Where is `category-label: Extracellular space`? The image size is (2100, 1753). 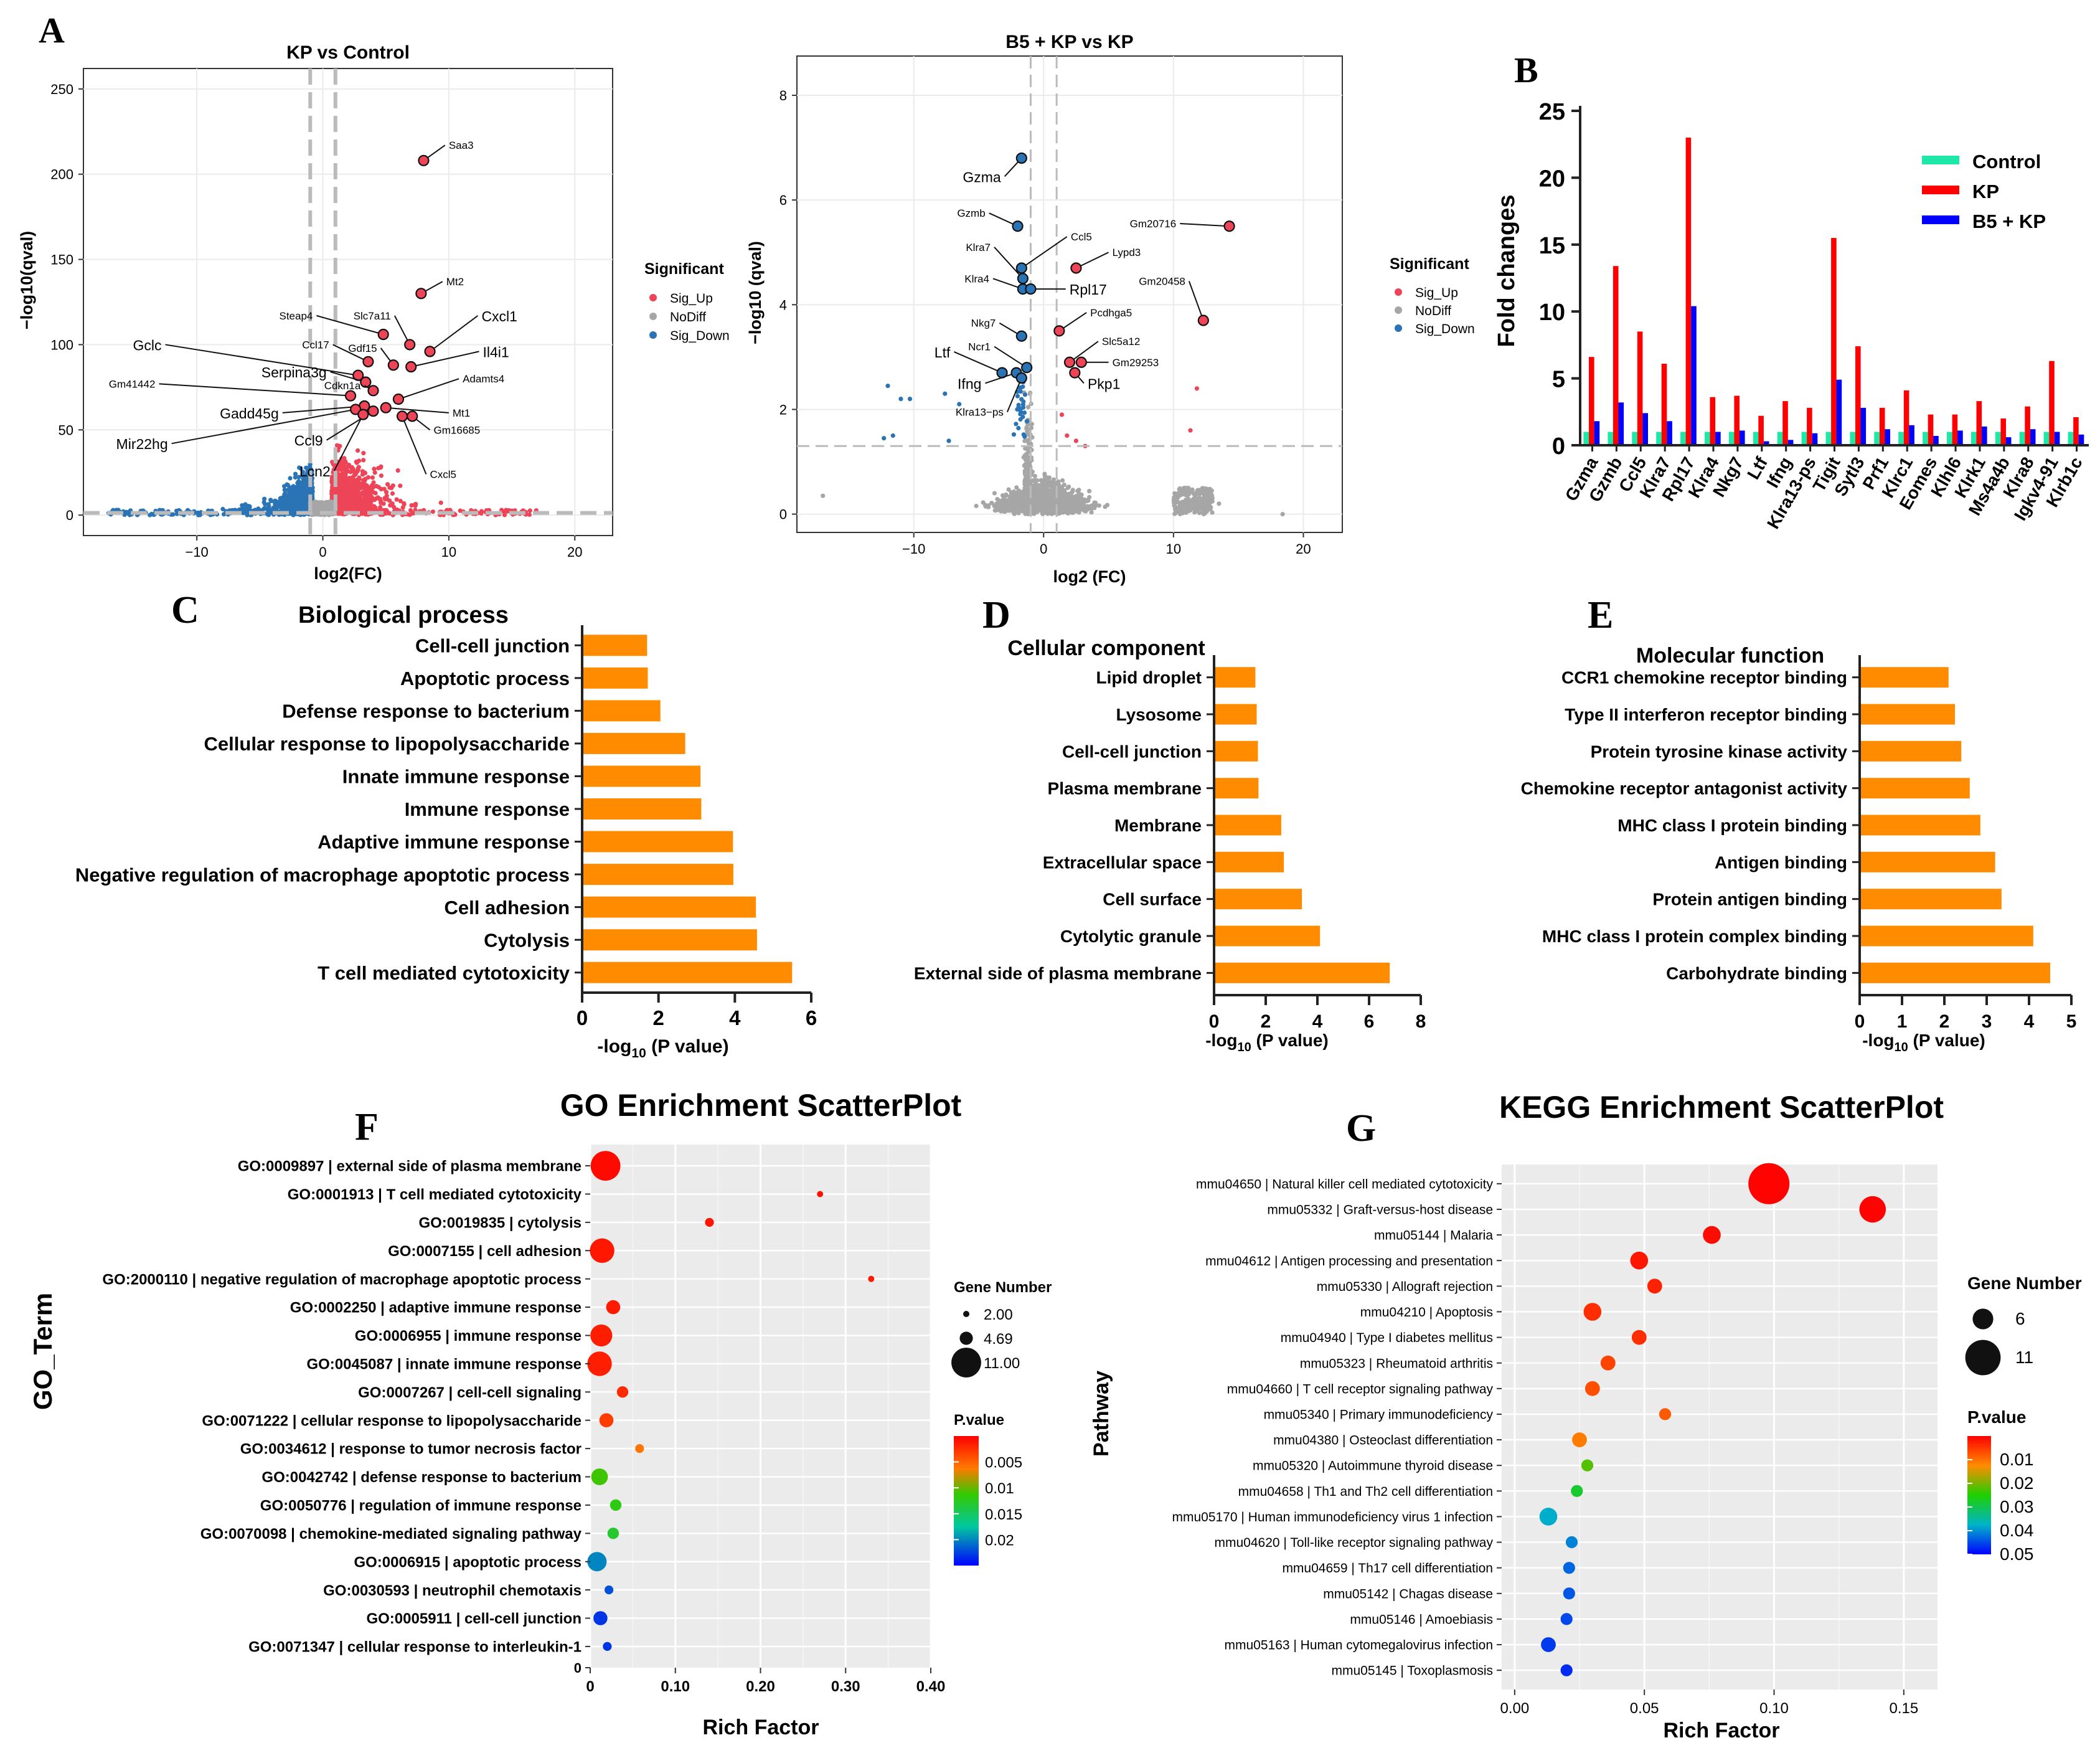 category-label: Extracellular space is located at coordinates (1122, 862).